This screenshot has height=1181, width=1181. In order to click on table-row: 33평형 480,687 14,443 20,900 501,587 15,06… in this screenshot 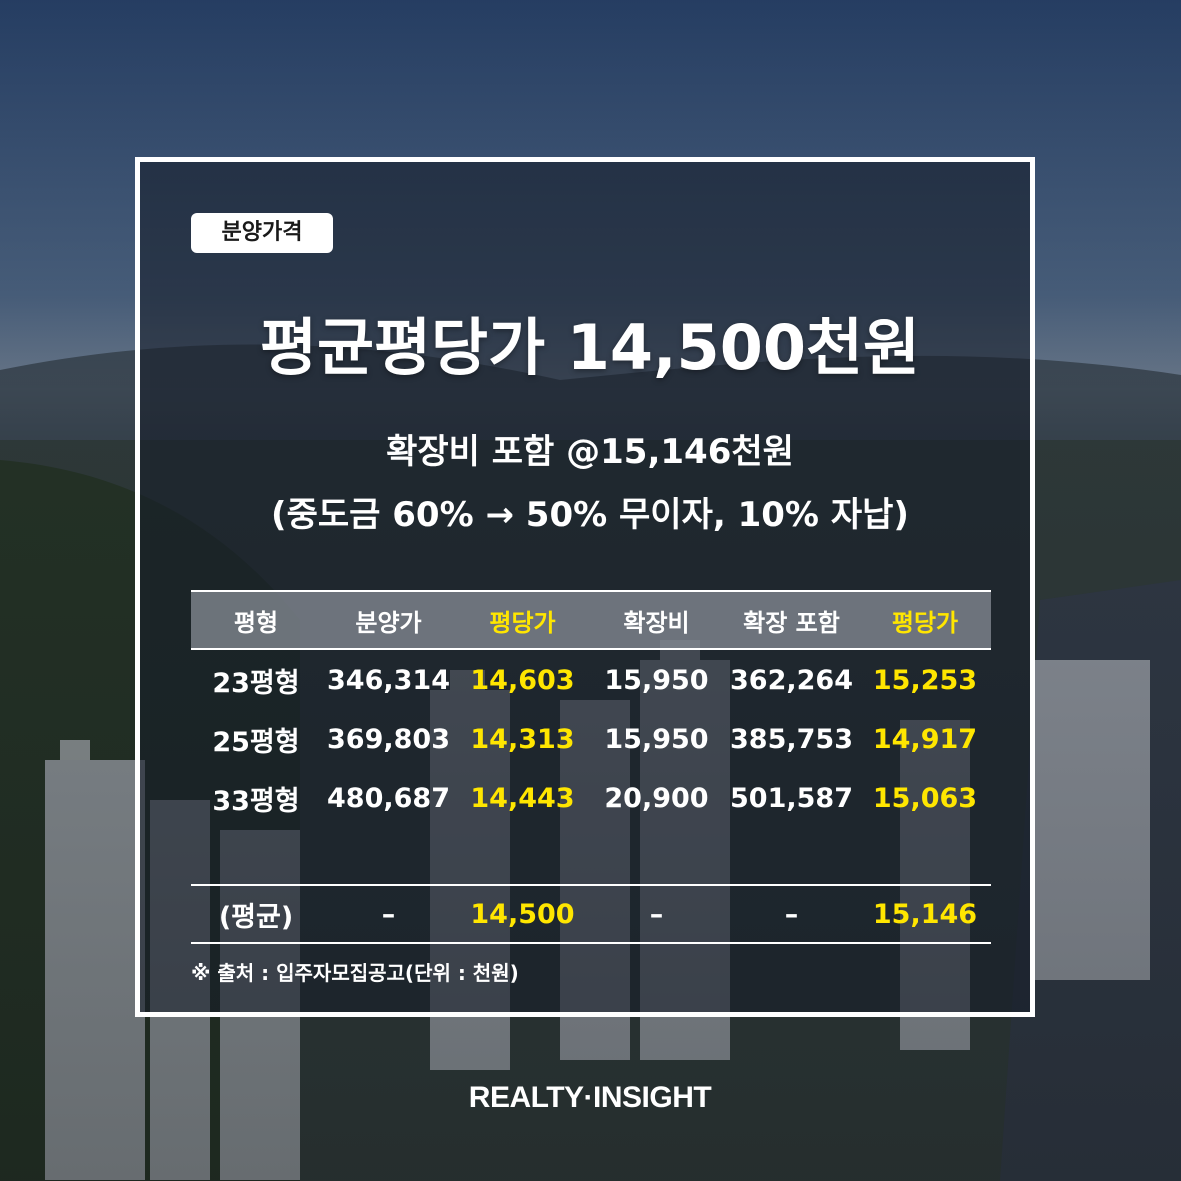, I will do `click(591, 798)`.